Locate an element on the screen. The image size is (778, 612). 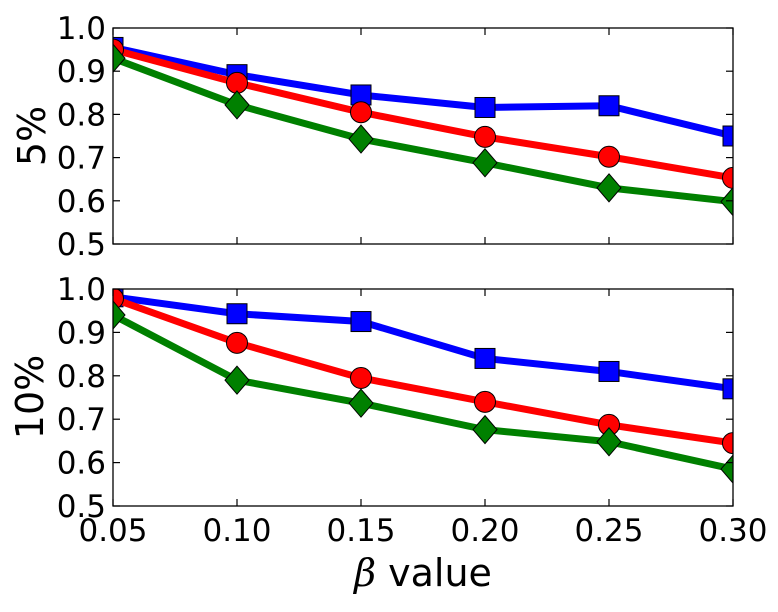
x-tick-label: 0.25 is located at coordinates (608, 531).